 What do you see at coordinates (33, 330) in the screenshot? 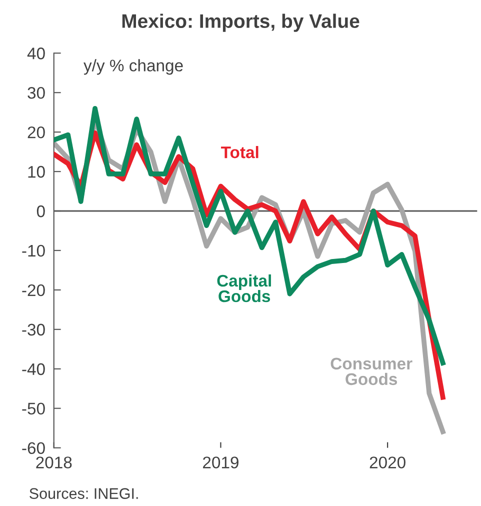
I see `y-tick-label: -30` at bounding box center [33, 330].